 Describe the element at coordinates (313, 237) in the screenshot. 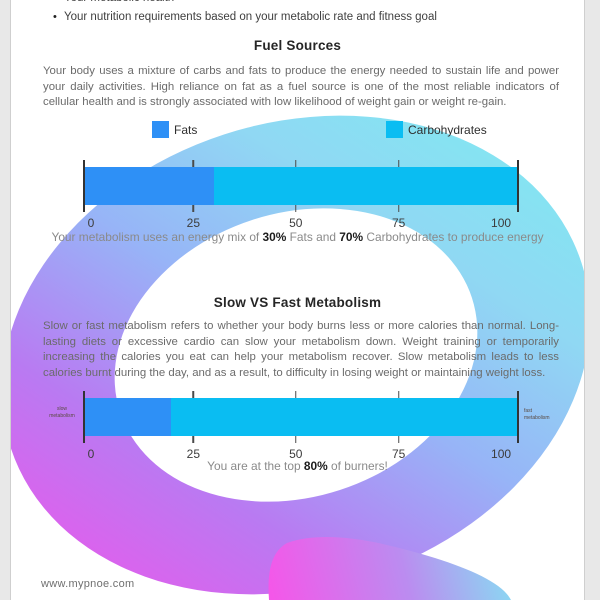

I see `caption-text: Fats and` at that location.